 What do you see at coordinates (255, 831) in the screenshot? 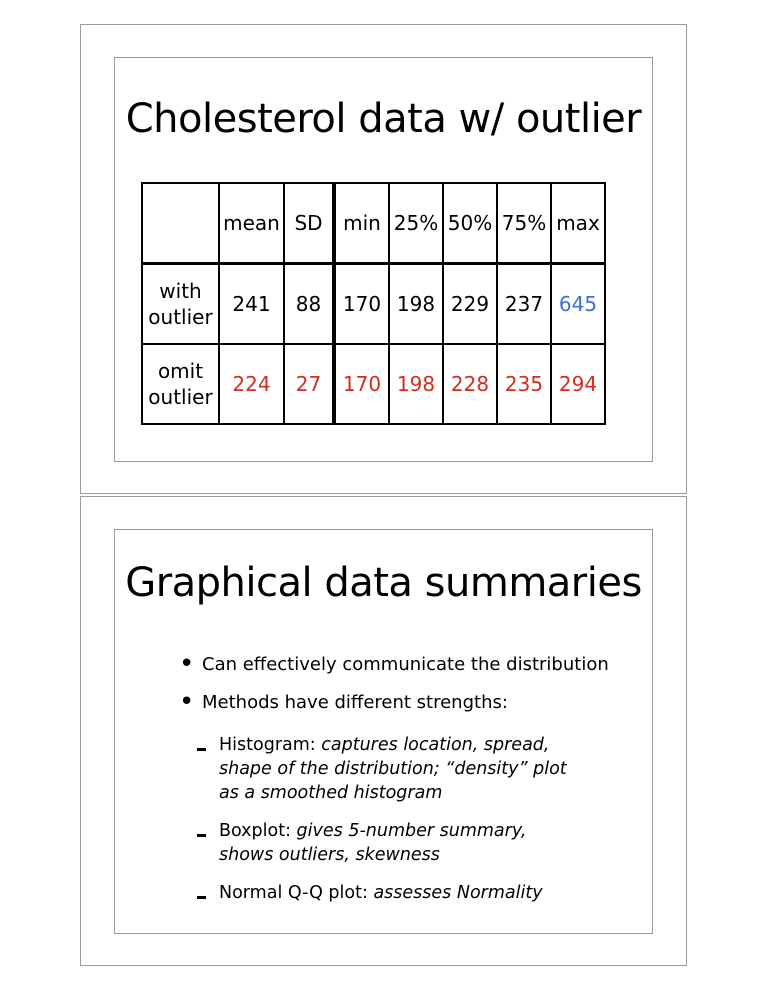
I see `sub-bullet-label: Boxplot:` at bounding box center [255, 831].